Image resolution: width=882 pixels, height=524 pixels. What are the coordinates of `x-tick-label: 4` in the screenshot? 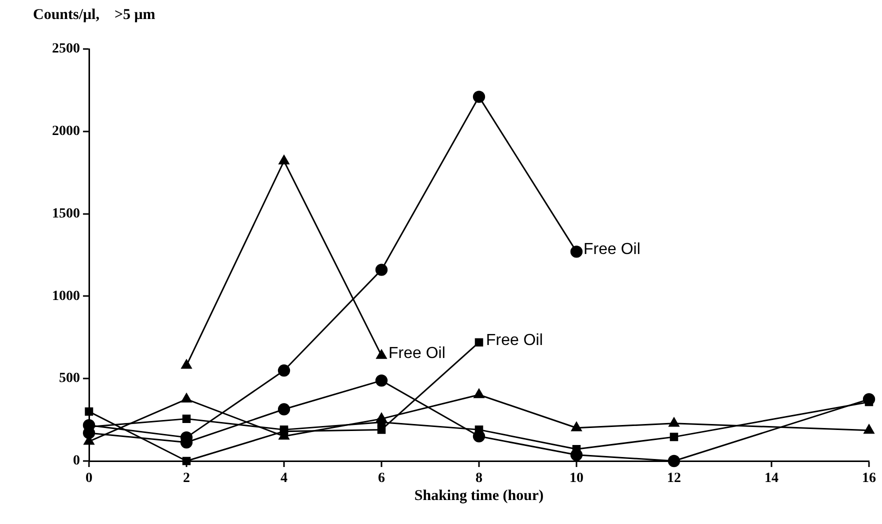 It's located at (284, 478).